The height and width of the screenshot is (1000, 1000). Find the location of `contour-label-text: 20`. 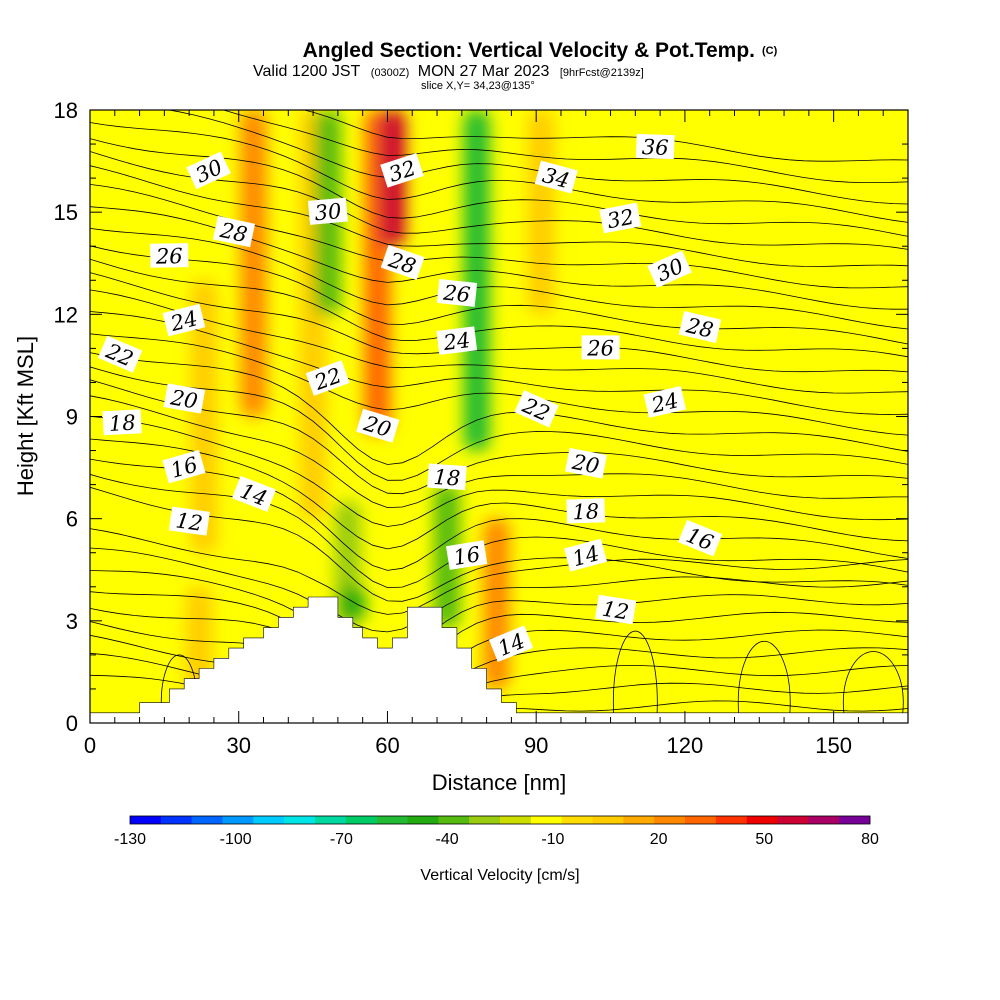

contour-label-text: 20 is located at coordinates (183, 399).